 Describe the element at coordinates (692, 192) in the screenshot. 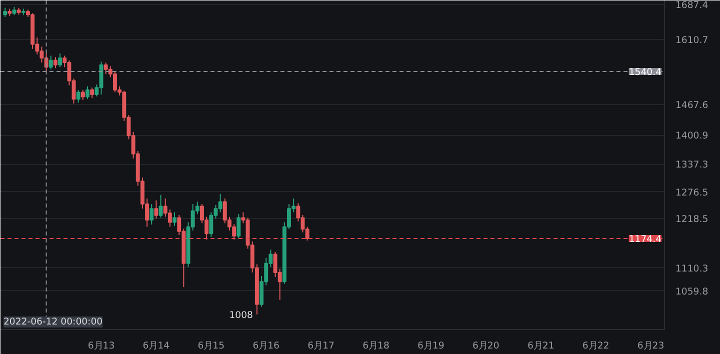

I see `y-tick-label: 1276.5` at that location.